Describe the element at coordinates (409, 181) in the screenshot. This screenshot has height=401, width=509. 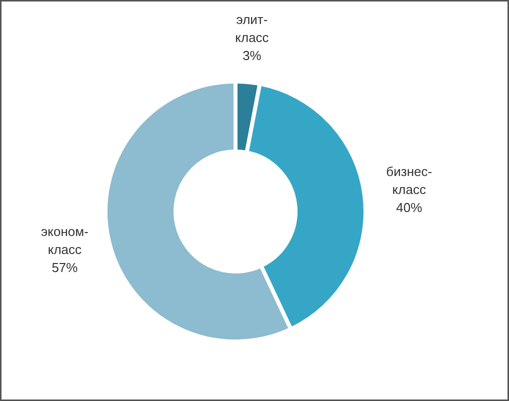
I see `slice-label: бизнес-класс` at that location.